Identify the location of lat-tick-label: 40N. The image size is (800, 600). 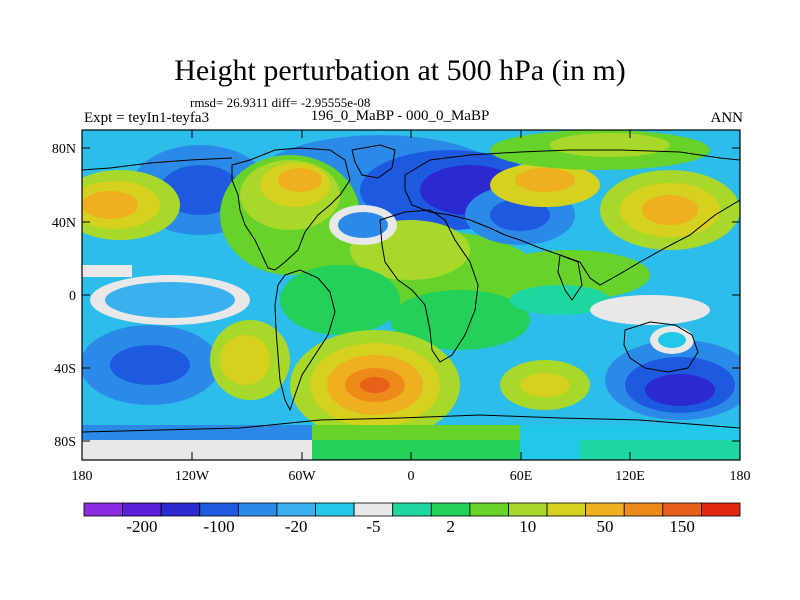
(64, 223).